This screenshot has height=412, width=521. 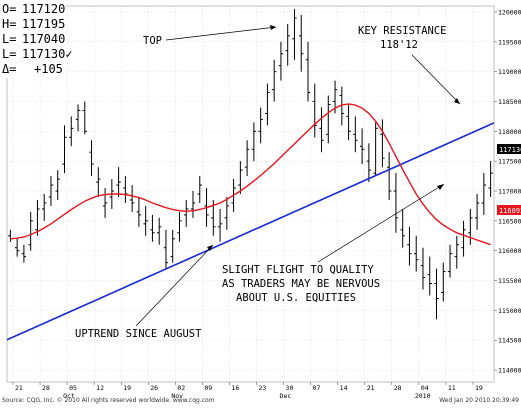 What do you see at coordinates (43, 39) in the screenshot?
I see `low-value: 117040` at bounding box center [43, 39].